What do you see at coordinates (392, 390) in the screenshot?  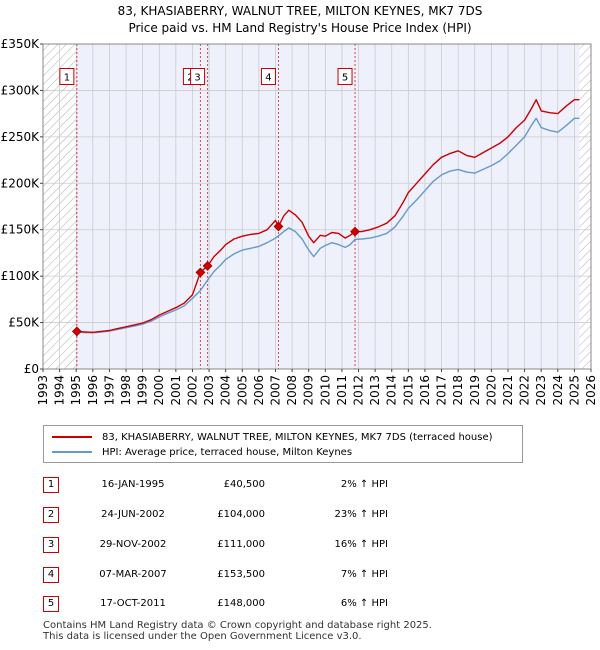 I see `x-tick-label: 2014` at bounding box center [392, 390].